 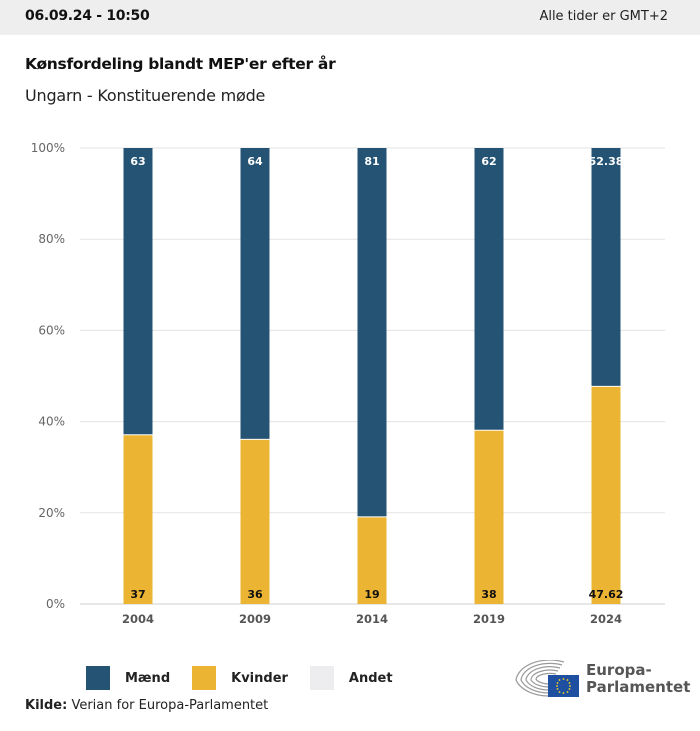 What do you see at coordinates (137, 161) in the screenshot?
I see `data-label-men: 63` at bounding box center [137, 161].